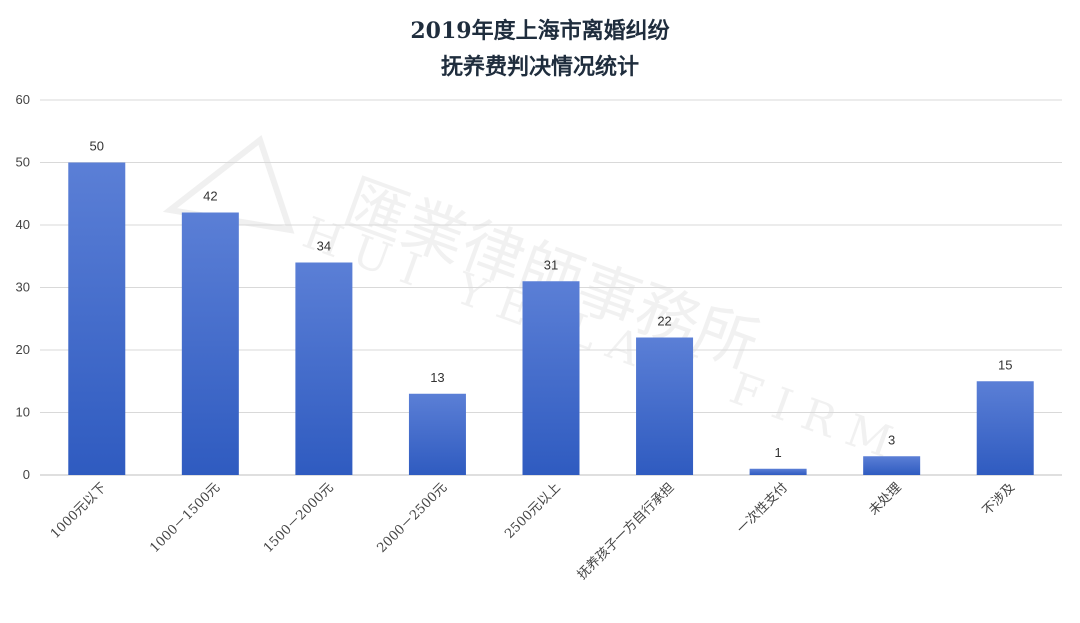 The width and height of the screenshot is (1080, 623). I want to click on data-label: 50, so click(97, 146).